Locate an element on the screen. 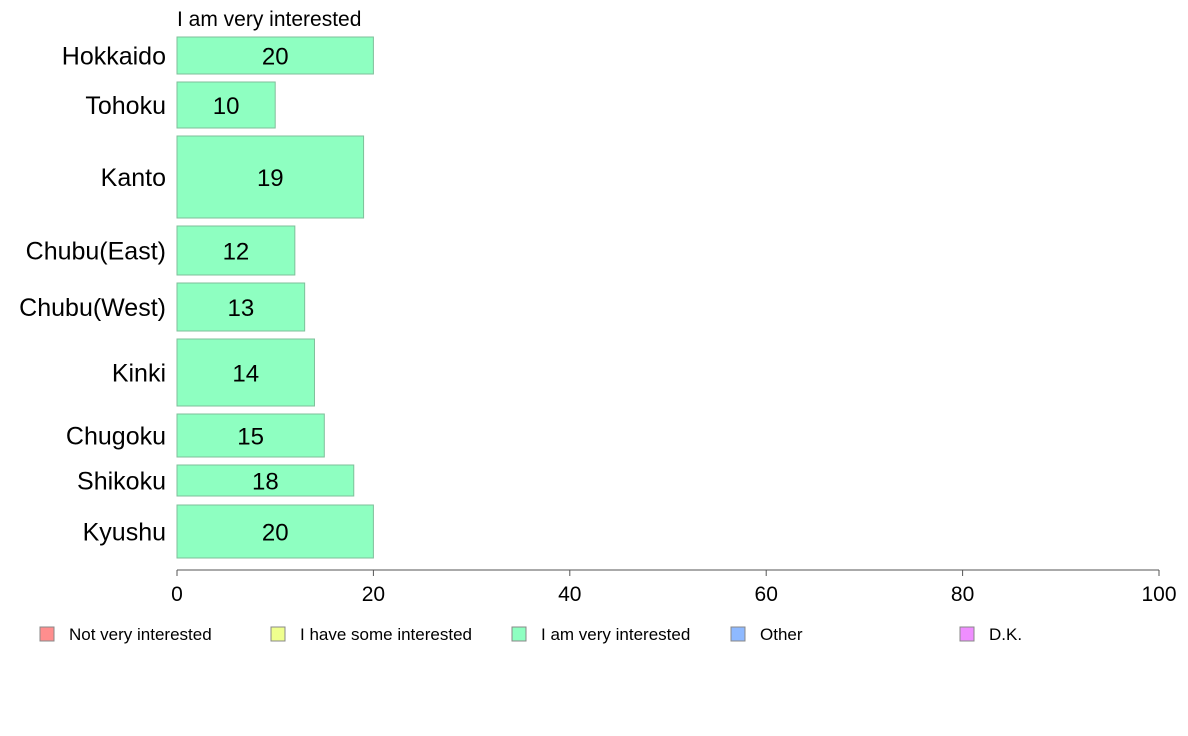 The image size is (1188, 736). legend-label: I am very interested is located at coordinates (615, 634).